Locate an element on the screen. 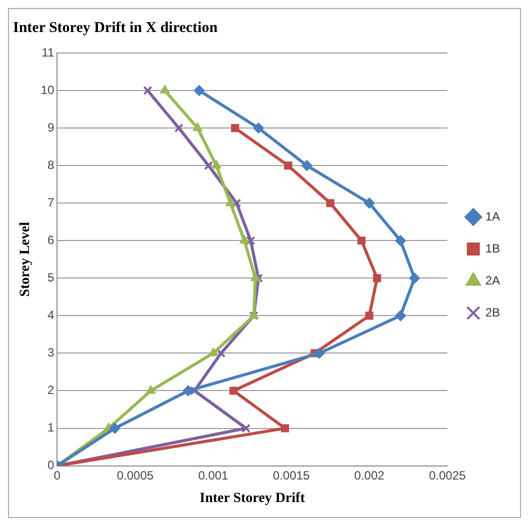 Image resolution: width=531 pixels, height=528 pixels. y-tick-label: 5 is located at coordinates (50, 277).